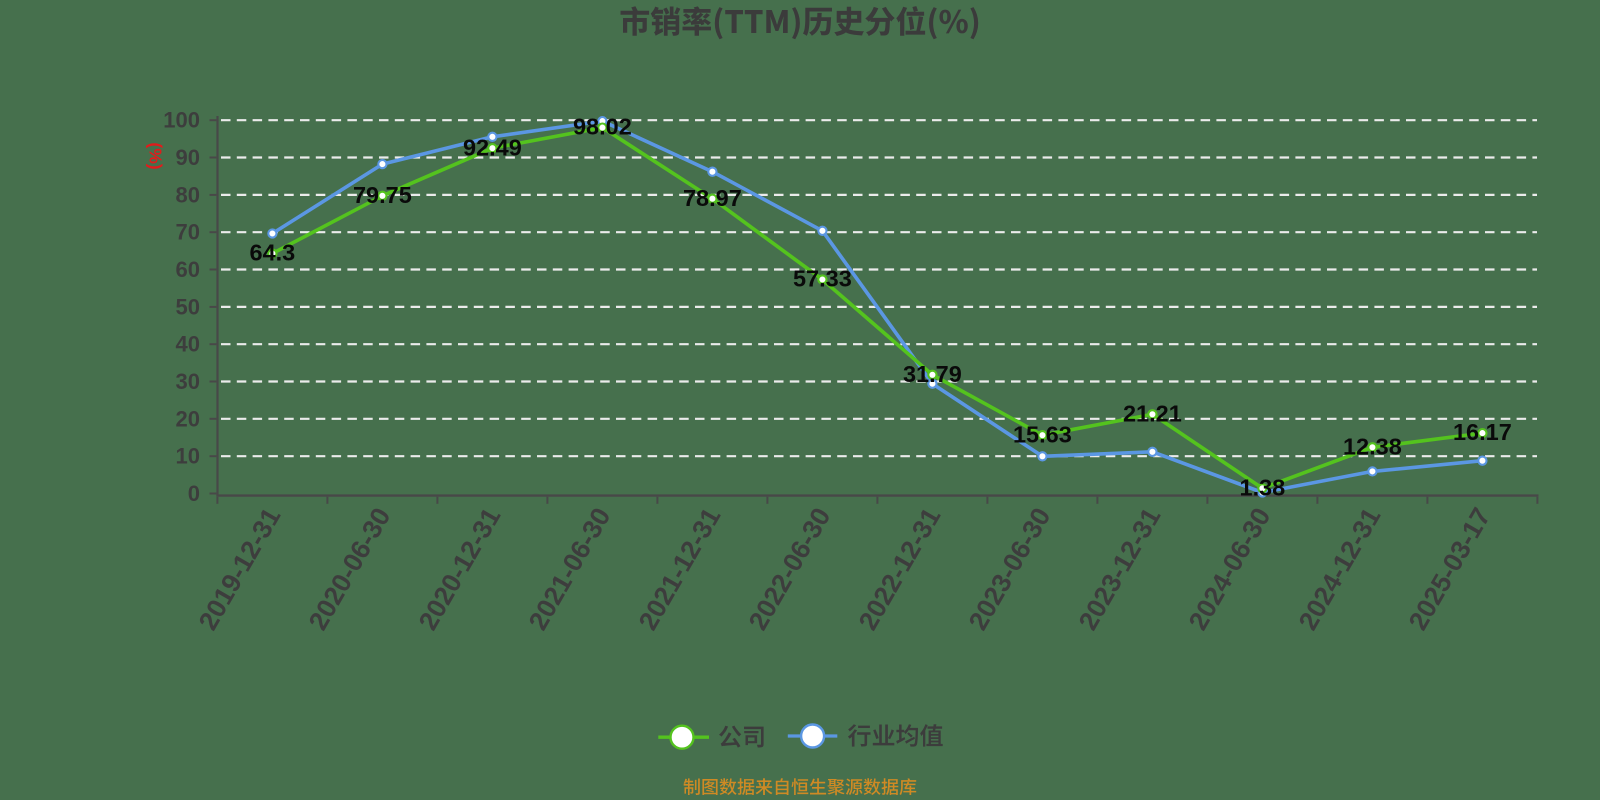  I want to click on svg-text: 100, so click(181, 120).